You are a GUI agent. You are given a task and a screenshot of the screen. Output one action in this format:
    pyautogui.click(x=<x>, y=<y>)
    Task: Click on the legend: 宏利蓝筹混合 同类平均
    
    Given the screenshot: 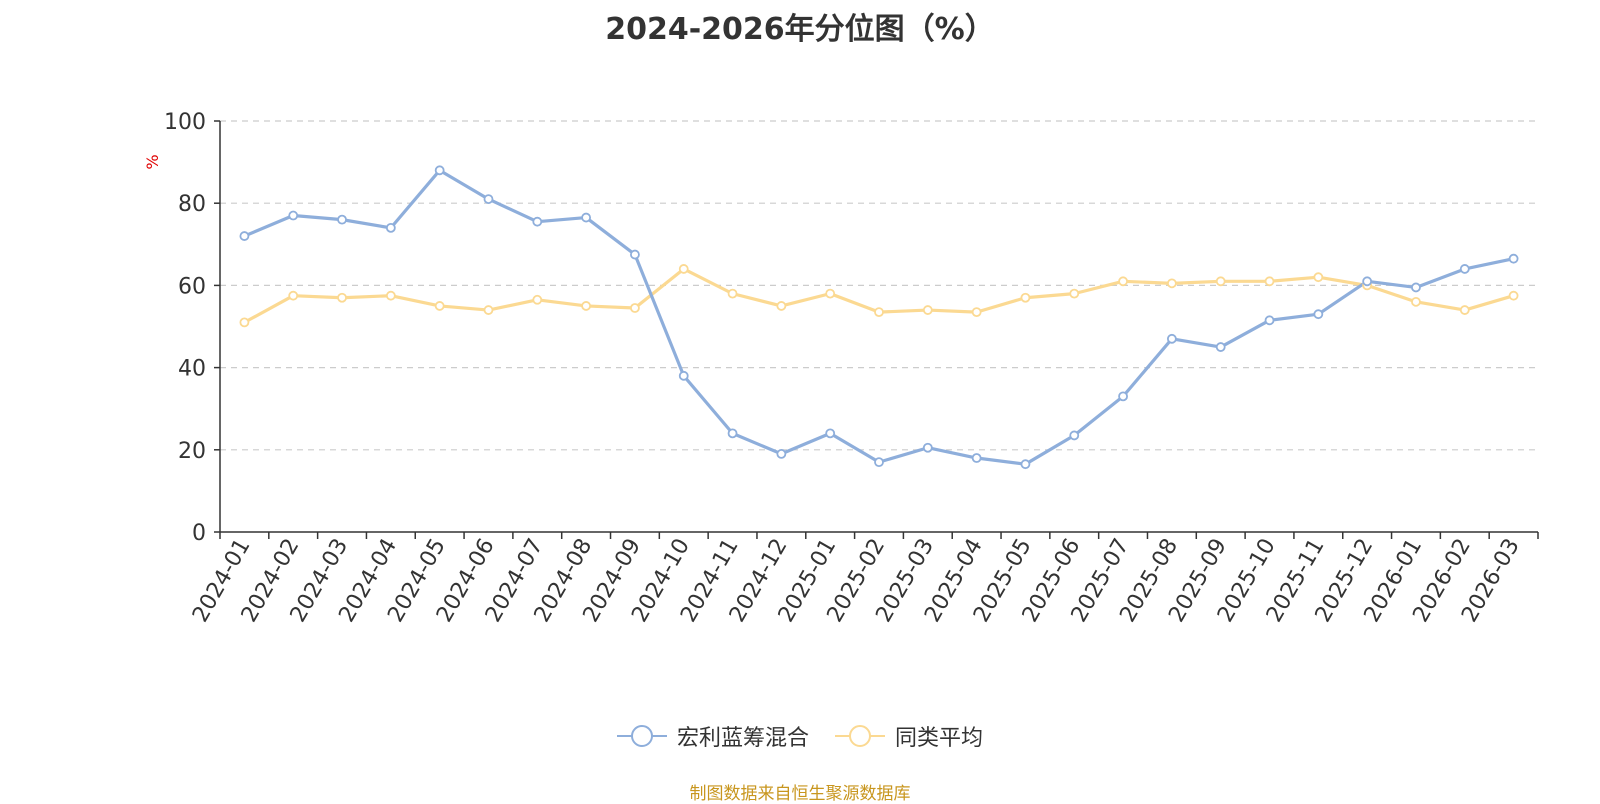 What is the action you would take?
    pyautogui.click(x=800, y=736)
    